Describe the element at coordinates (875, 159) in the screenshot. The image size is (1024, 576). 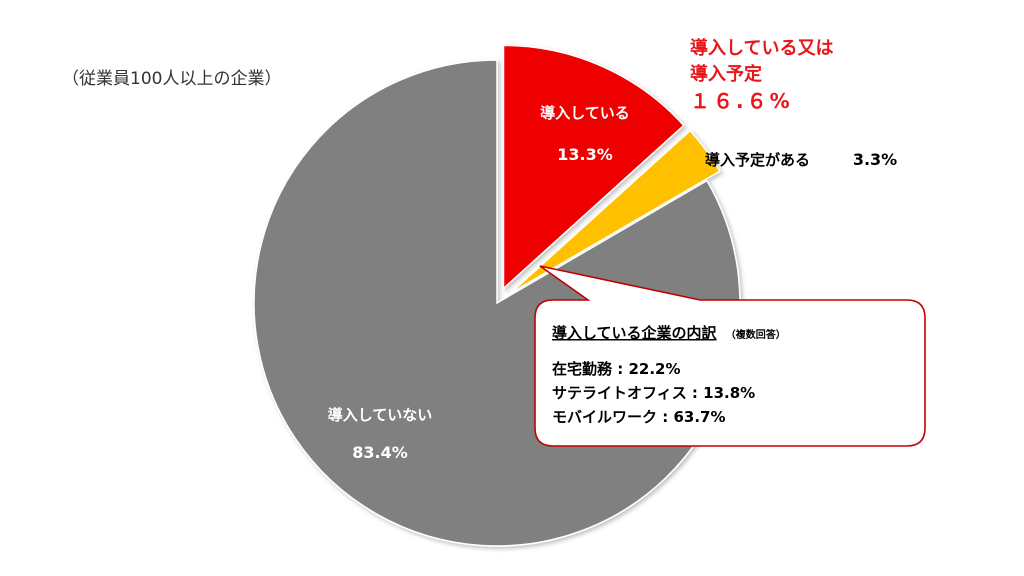
I see `slice-value-label: 3.3%` at that location.